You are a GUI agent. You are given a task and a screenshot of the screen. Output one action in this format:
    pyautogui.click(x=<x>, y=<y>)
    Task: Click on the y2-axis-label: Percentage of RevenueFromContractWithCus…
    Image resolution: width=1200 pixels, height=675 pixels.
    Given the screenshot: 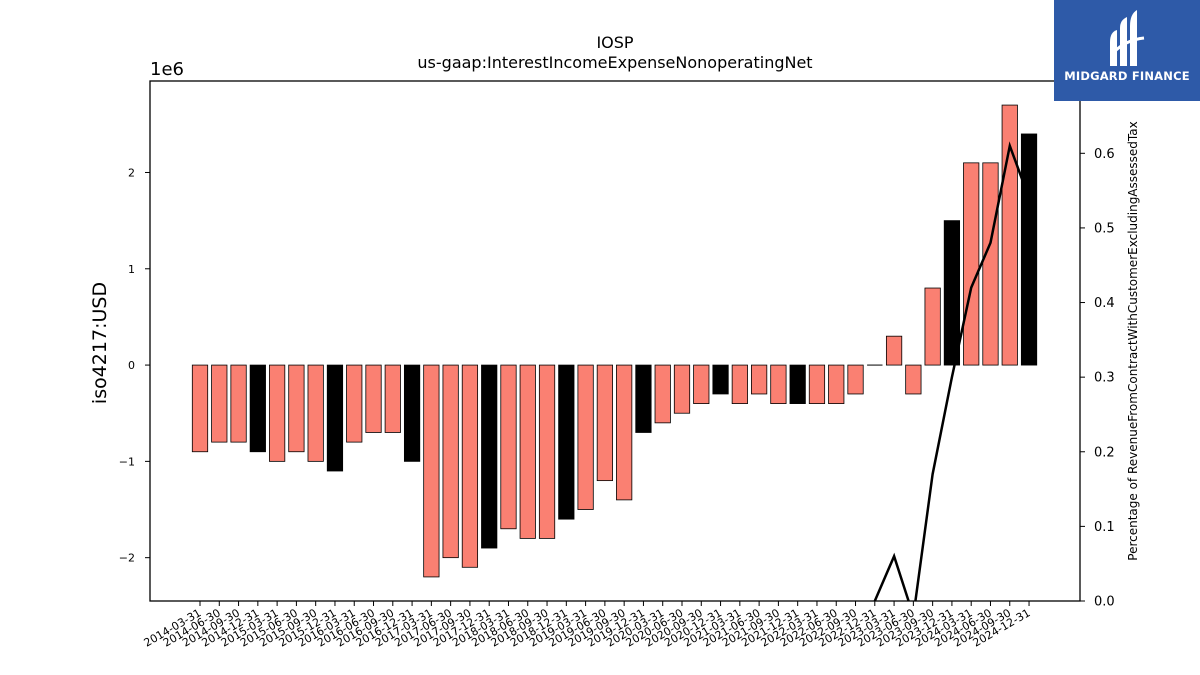 What is the action you would take?
    pyautogui.click(x=1133, y=340)
    